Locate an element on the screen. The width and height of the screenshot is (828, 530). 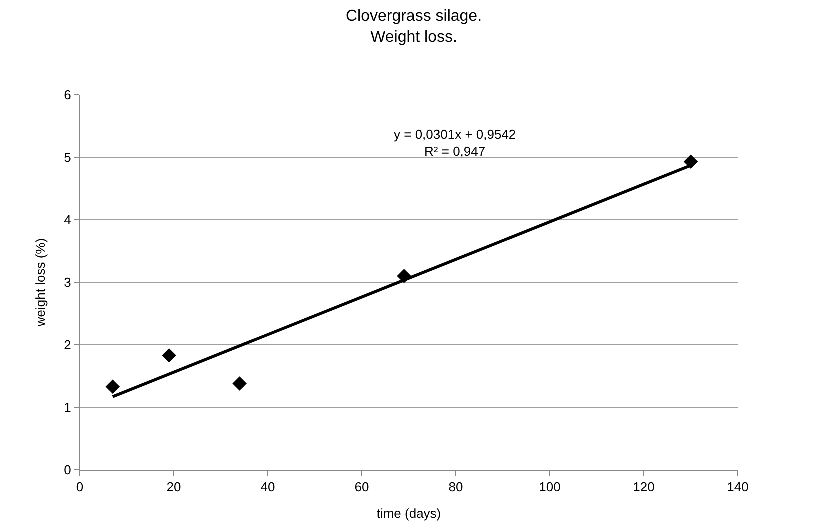
y-tick-label: 2 is located at coordinates (68, 345).